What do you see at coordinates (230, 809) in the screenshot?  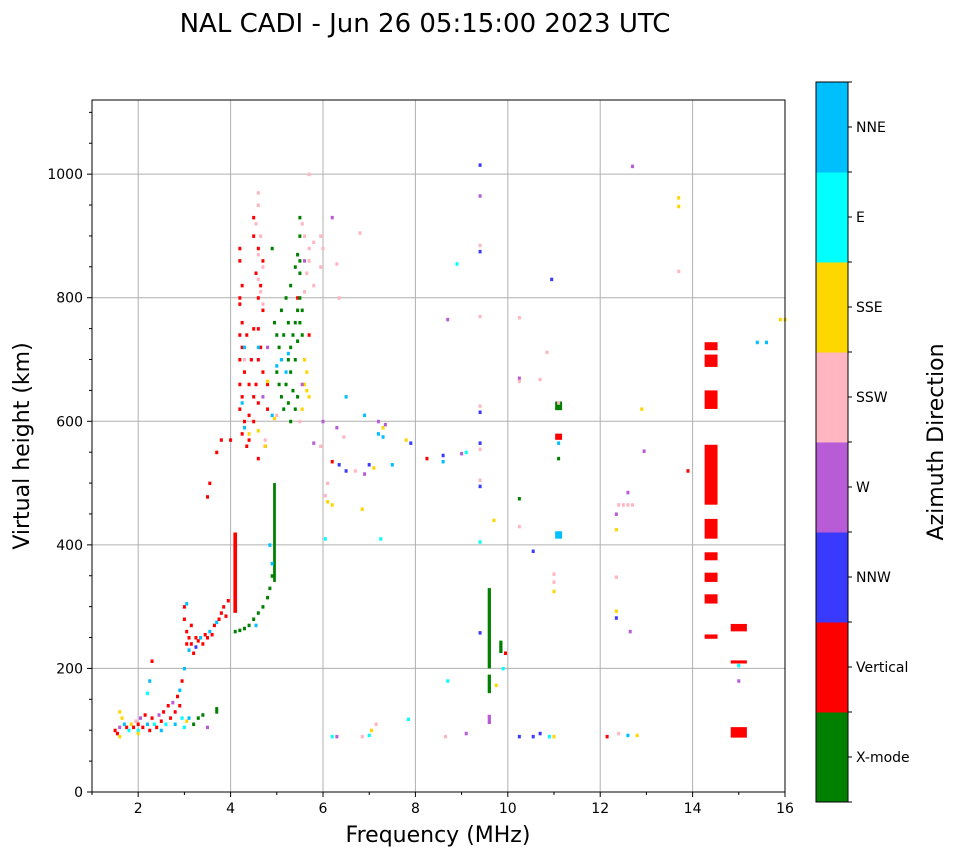 I see `x-tick-label: 4` at bounding box center [230, 809].